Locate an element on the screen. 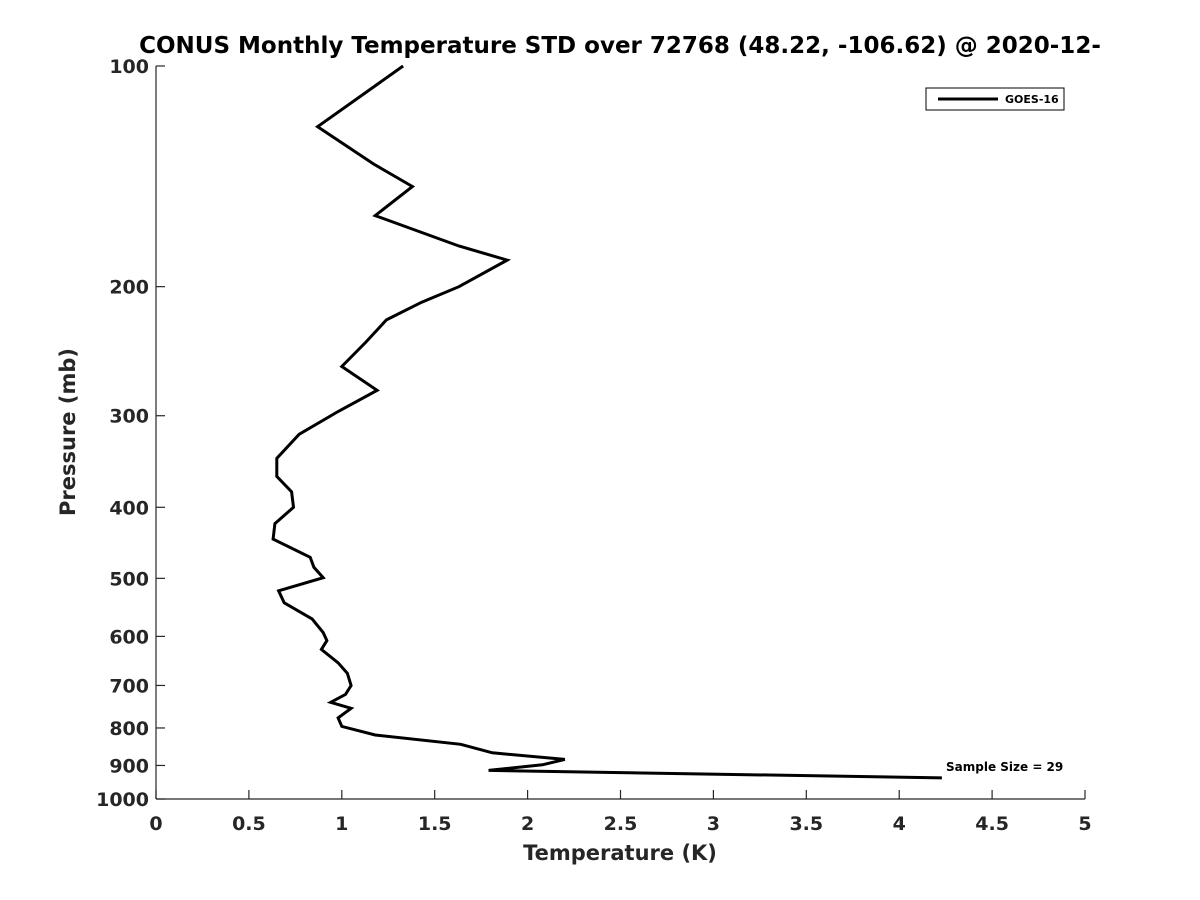 This screenshot has height=900, width=1200. y-tick-label: 200 is located at coordinates (129, 288).